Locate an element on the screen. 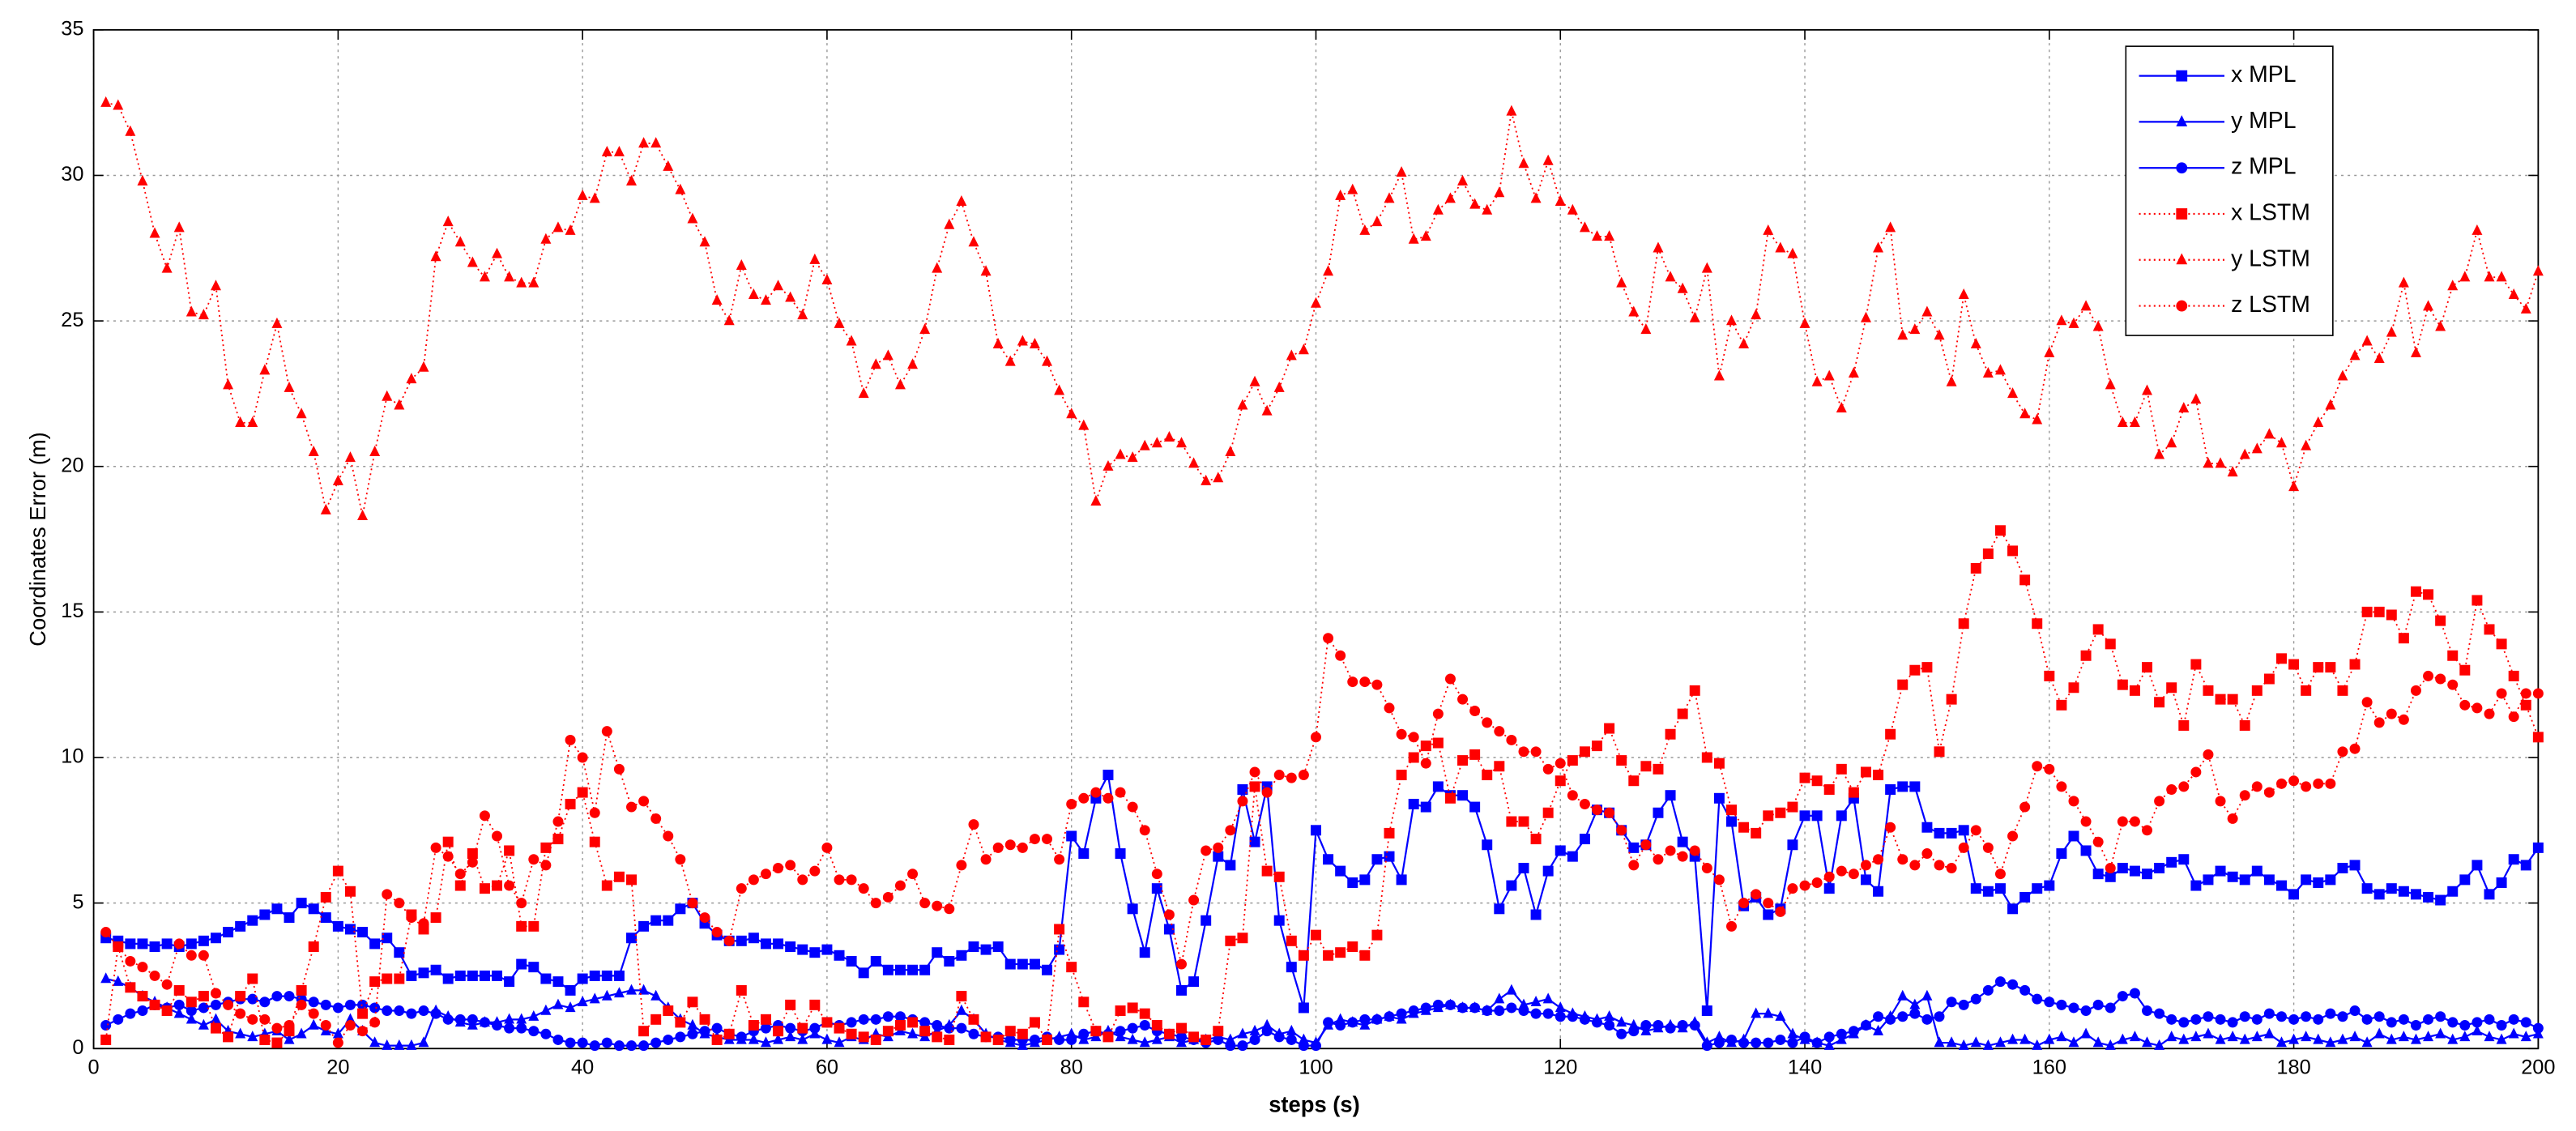  x-tick-label: 20 is located at coordinates (337, 1067).